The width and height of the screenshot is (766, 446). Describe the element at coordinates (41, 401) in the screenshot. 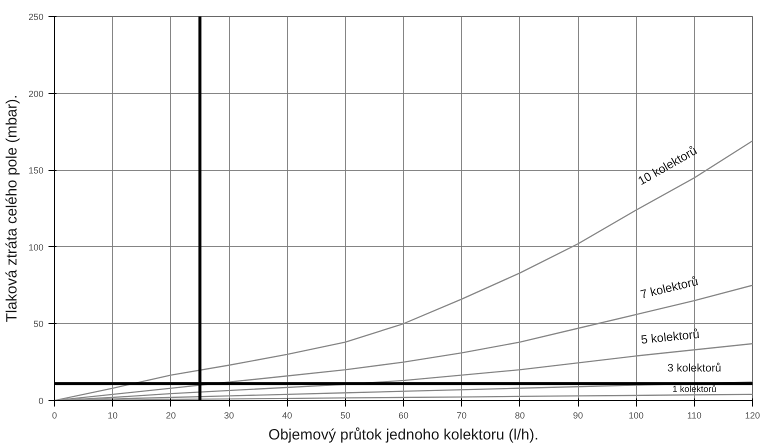

I see `y-tick-label: 0` at that location.